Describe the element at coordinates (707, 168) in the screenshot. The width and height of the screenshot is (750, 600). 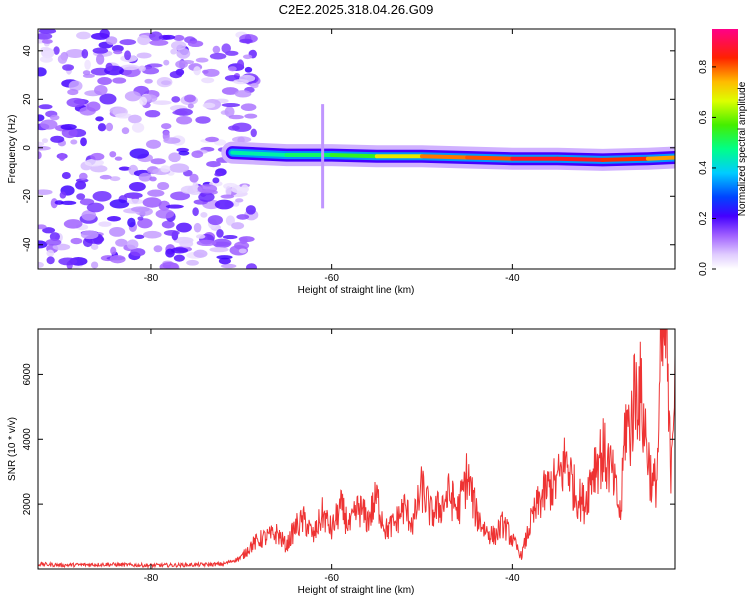
I see `colorbar-ticks: 0.0 0.2 0.4 0.6 0.8` at that location.